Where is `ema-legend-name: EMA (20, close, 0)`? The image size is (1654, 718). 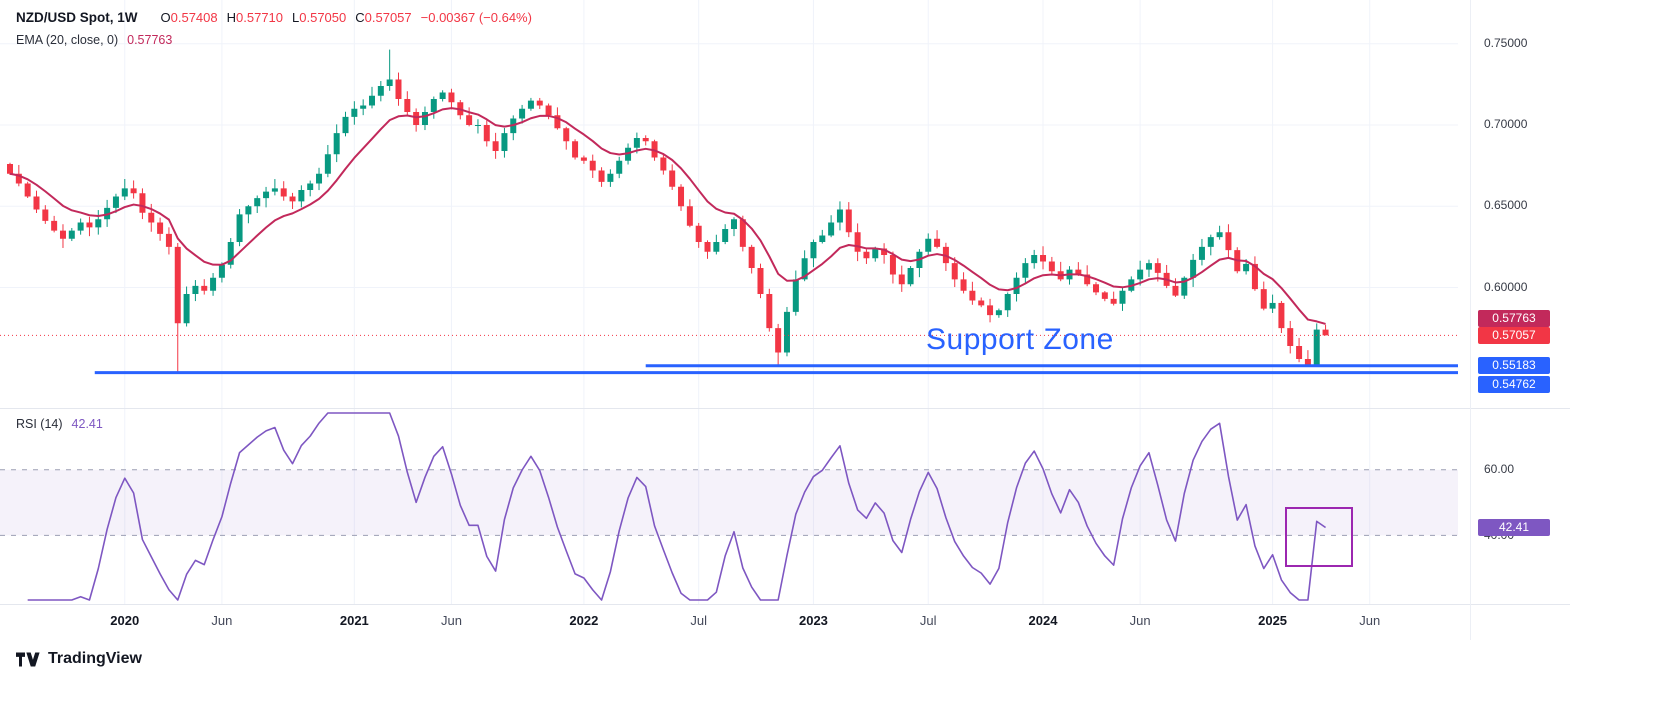
ema-legend-name: EMA (20, close, 0) is located at coordinates (67, 40).